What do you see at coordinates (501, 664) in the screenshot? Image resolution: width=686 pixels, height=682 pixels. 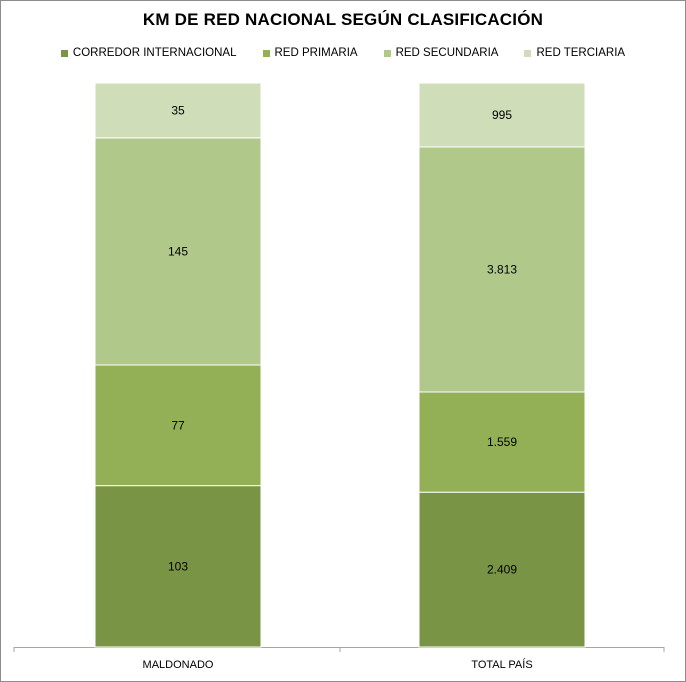 I see `category-label: TOTAL PAÍS` at bounding box center [501, 664].